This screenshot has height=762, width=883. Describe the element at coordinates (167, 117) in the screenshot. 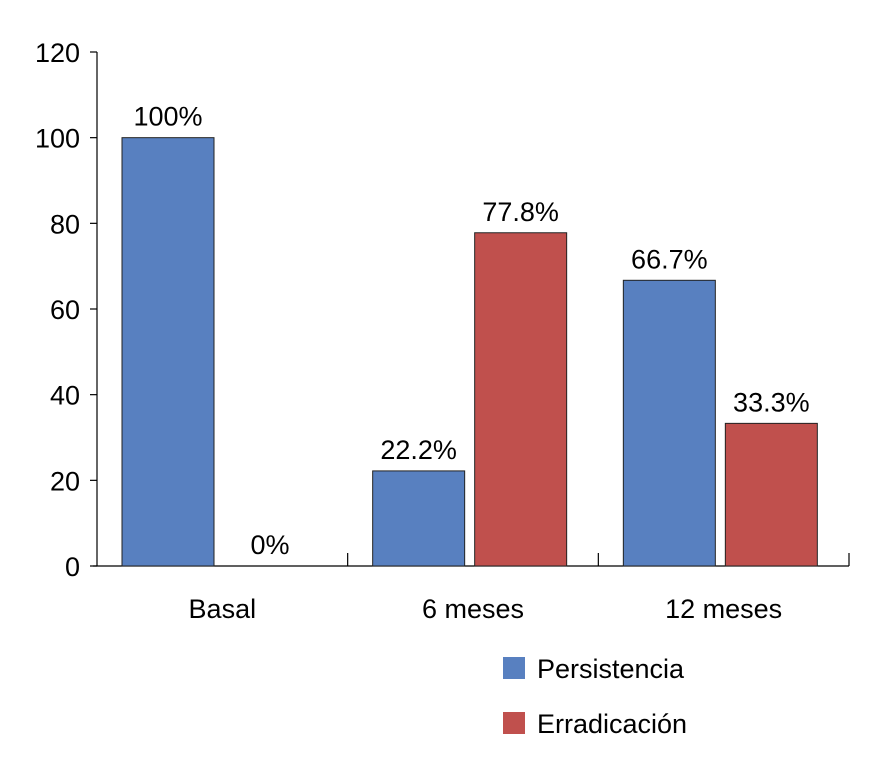

I see `data-label: 100%` at that location.